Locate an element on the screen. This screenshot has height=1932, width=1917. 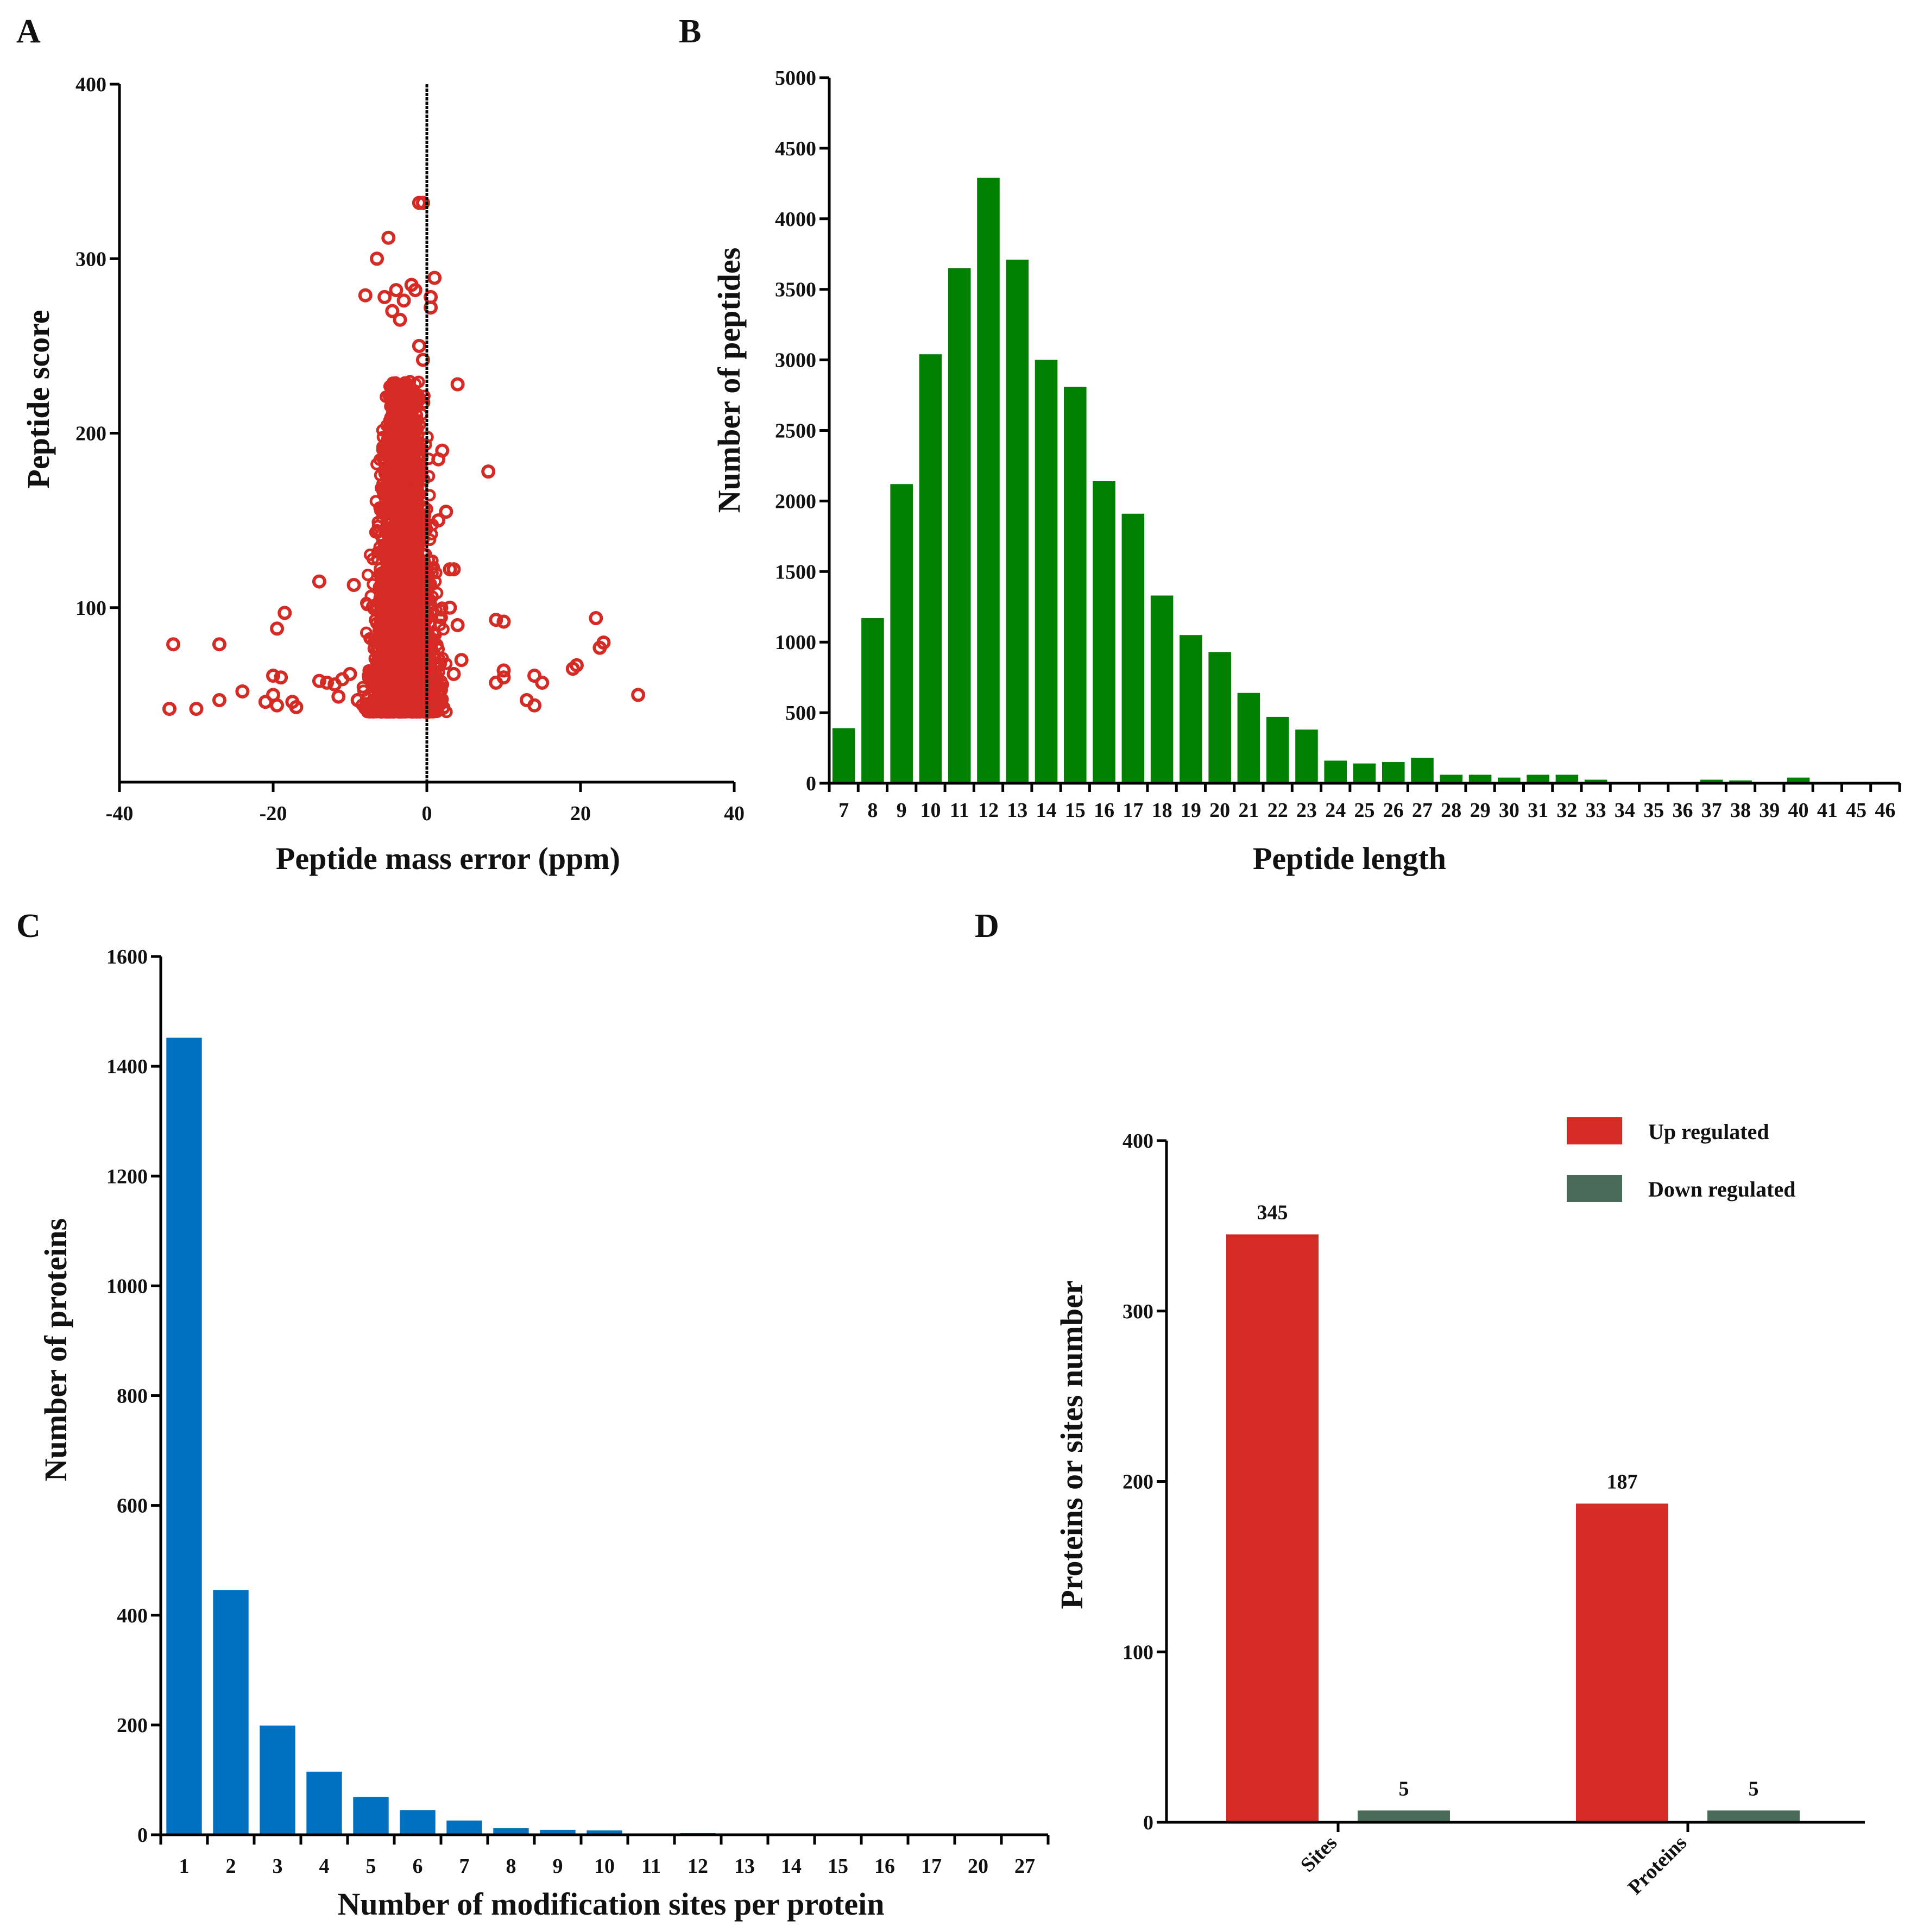
d-x-tick-label: Proteins is located at coordinates (1658, 1866).